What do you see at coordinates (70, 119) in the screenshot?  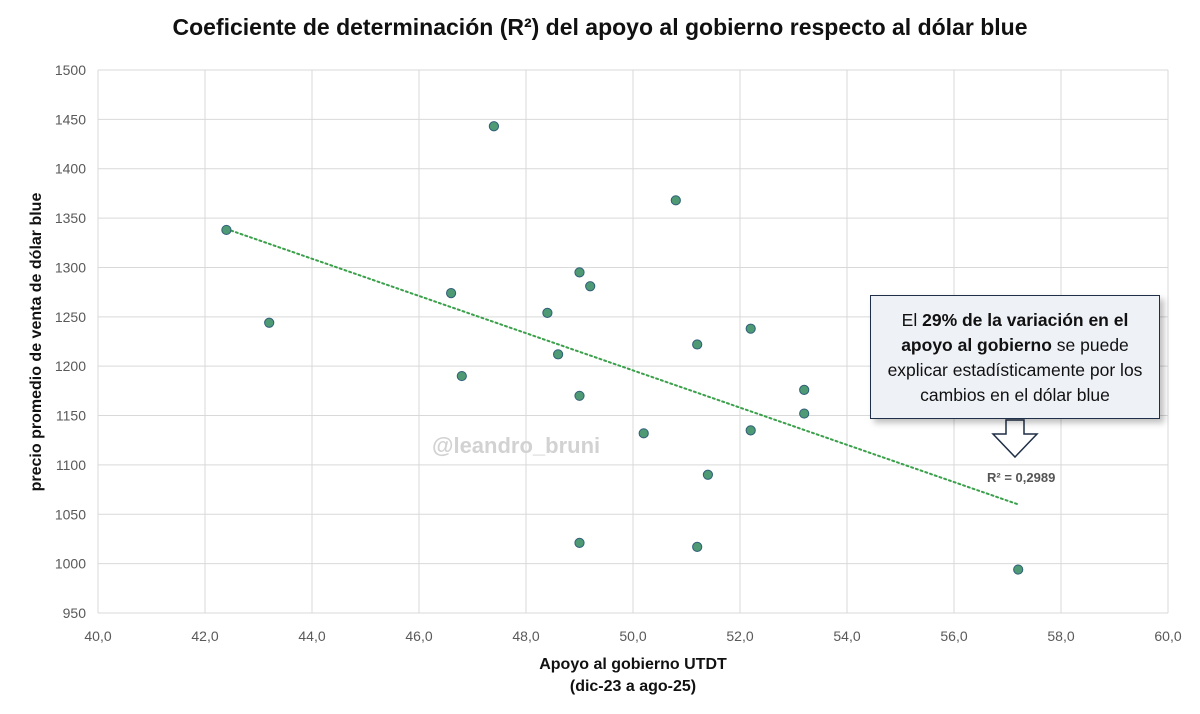 I see `y-tick-label: 1450` at bounding box center [70, 119].